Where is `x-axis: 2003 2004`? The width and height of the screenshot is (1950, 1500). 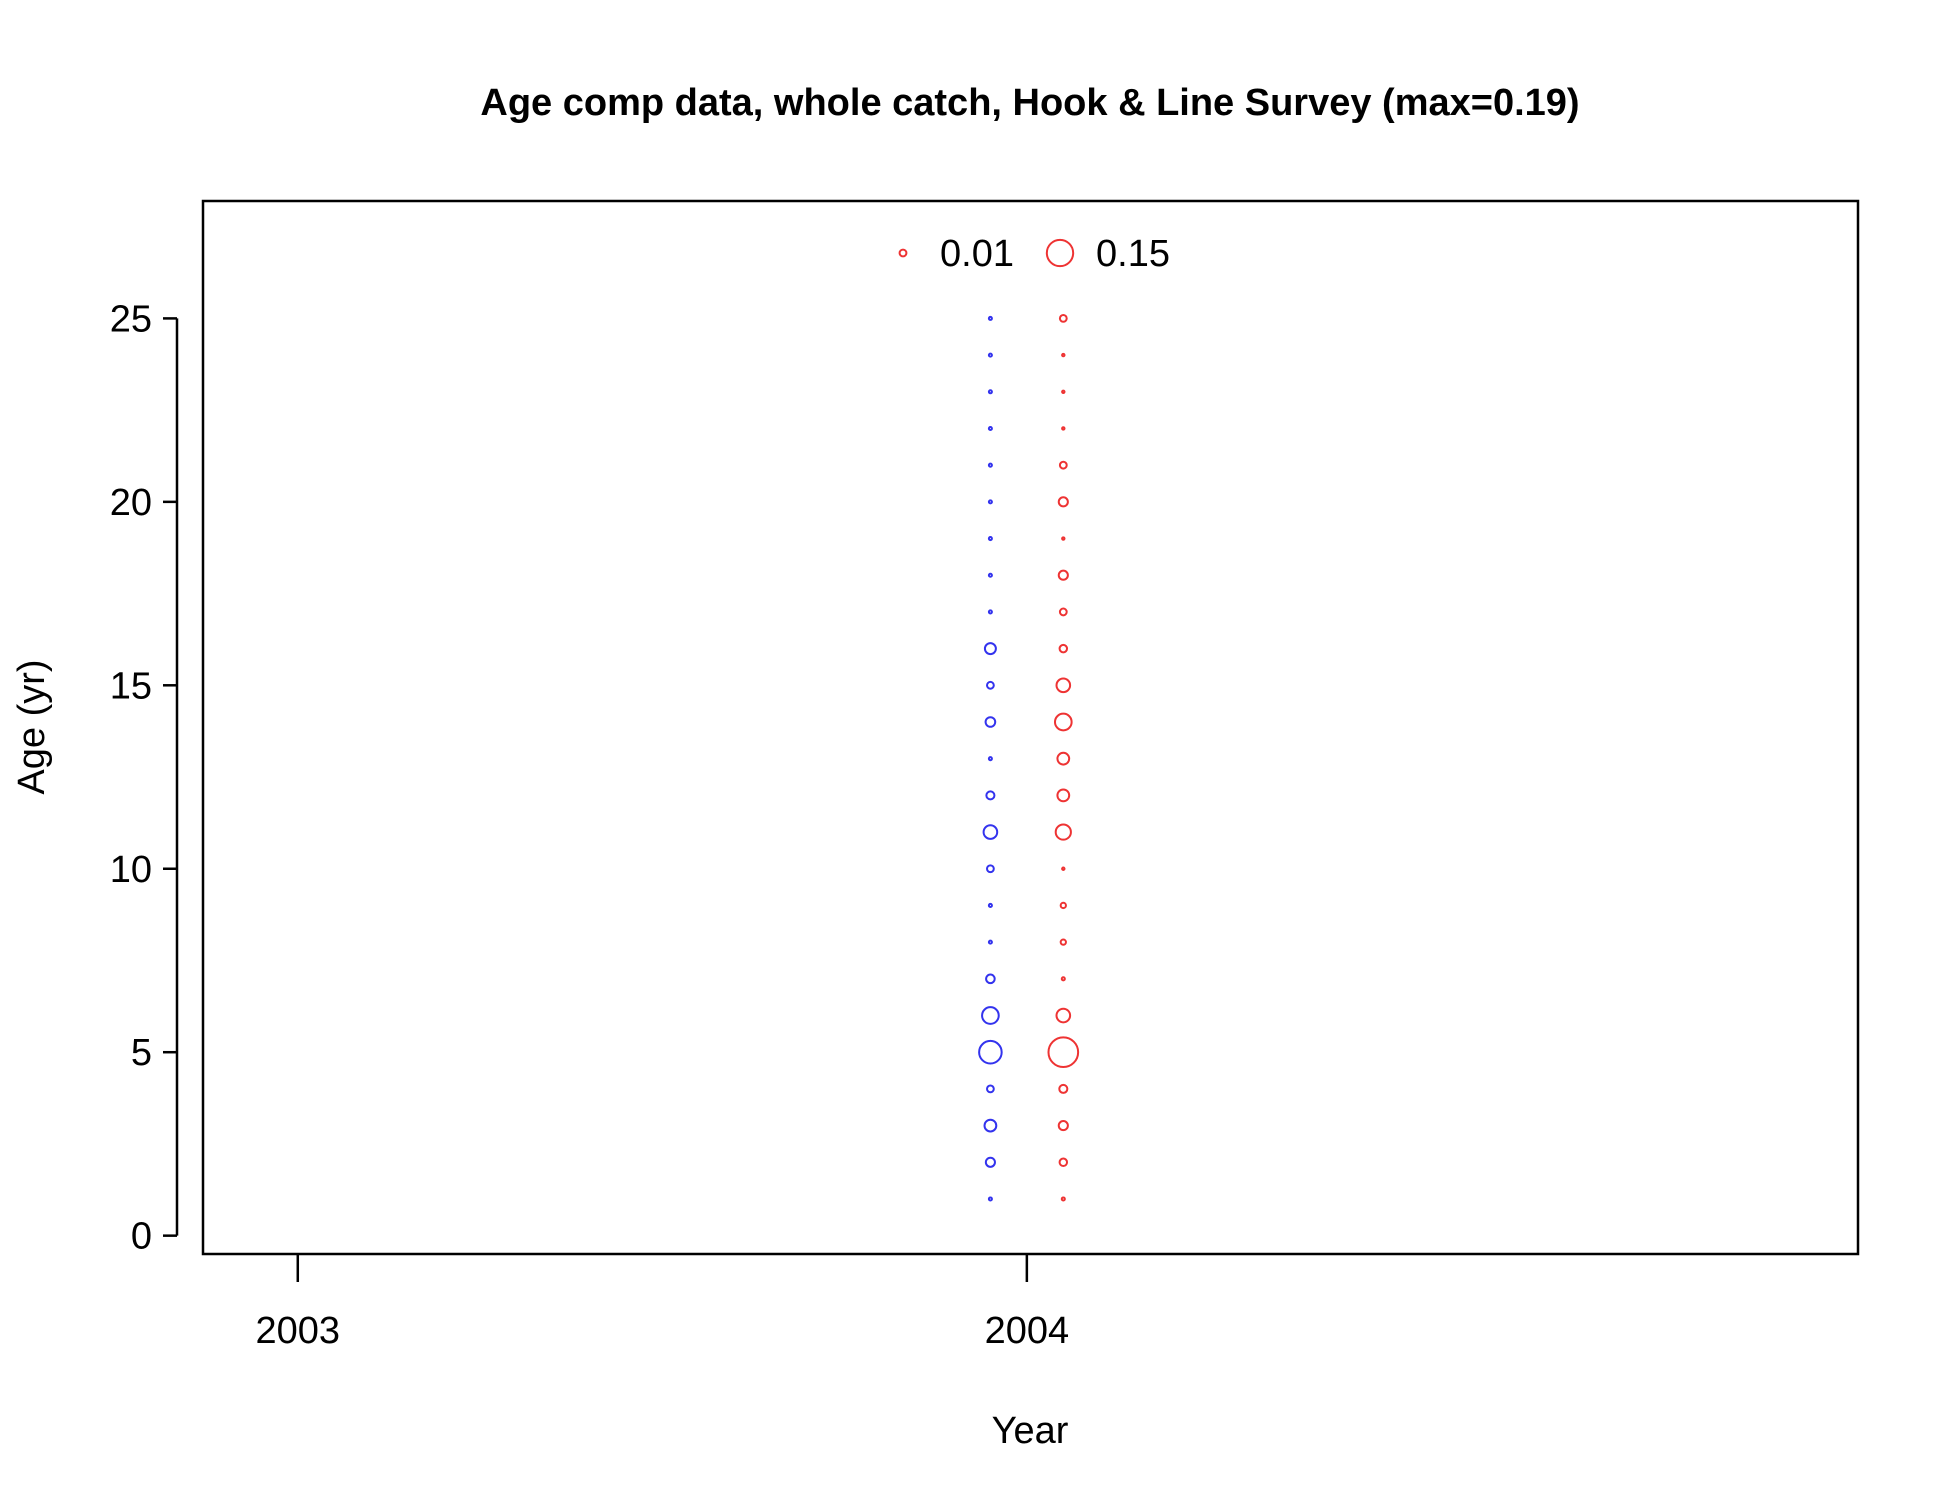 x-axis: 2003 2004 is located at coordinates (663, 1303).